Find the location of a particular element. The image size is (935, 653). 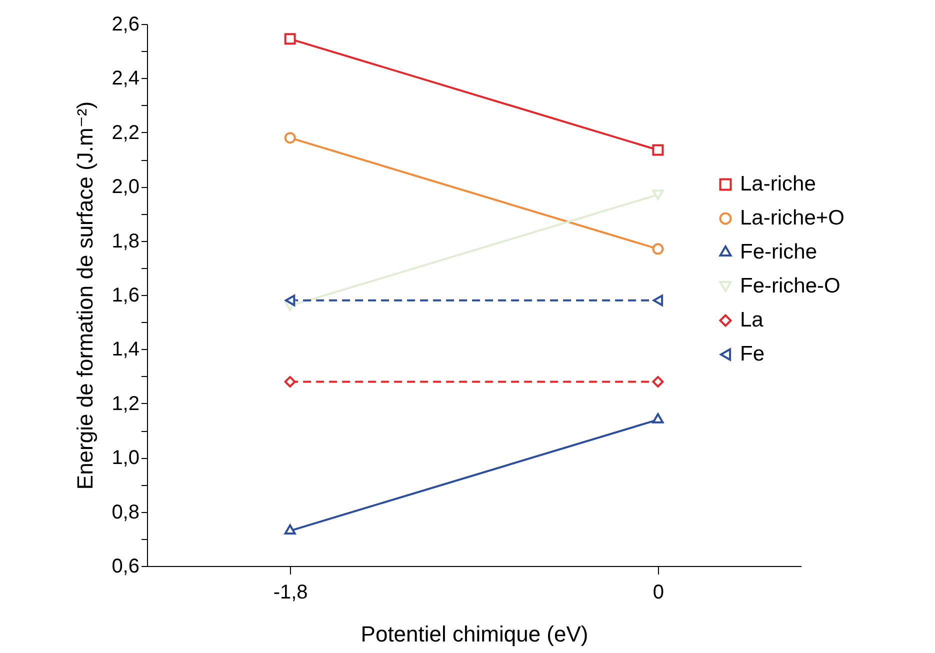

legend-label: Fe-riche-O is located at coordinates (790, 286).